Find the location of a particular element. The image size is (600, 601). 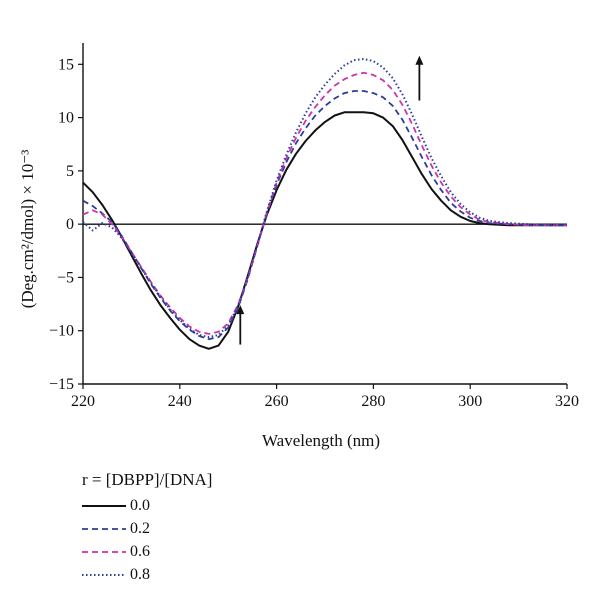

y-tick-label: −15 is located at coordinates (61, 384).